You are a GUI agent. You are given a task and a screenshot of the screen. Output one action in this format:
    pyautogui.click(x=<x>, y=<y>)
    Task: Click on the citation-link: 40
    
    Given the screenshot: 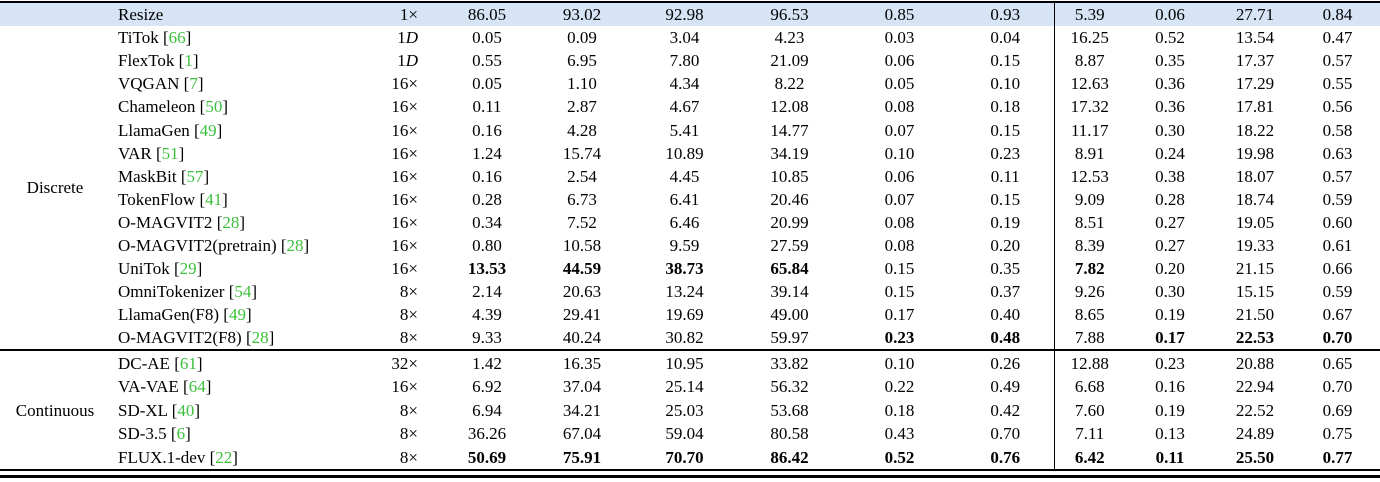 What is the action you would take?
    pyautogui.click(x=186, y=410)
    